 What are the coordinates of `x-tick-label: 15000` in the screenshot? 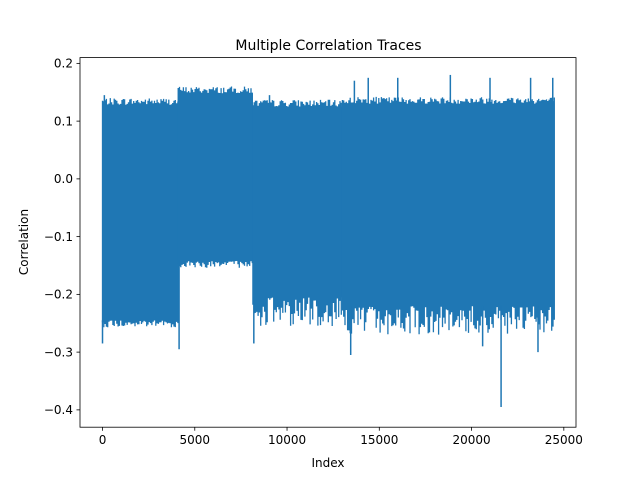 It's located at (379, 440).